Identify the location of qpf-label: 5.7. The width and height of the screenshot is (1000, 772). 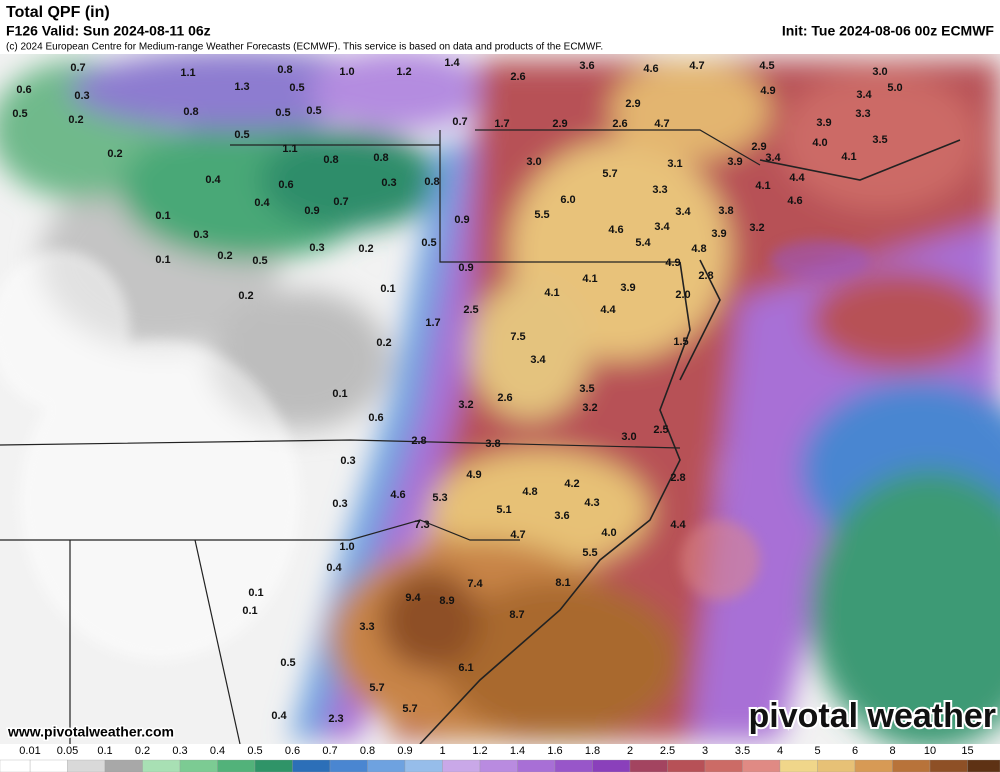
(609, 174).